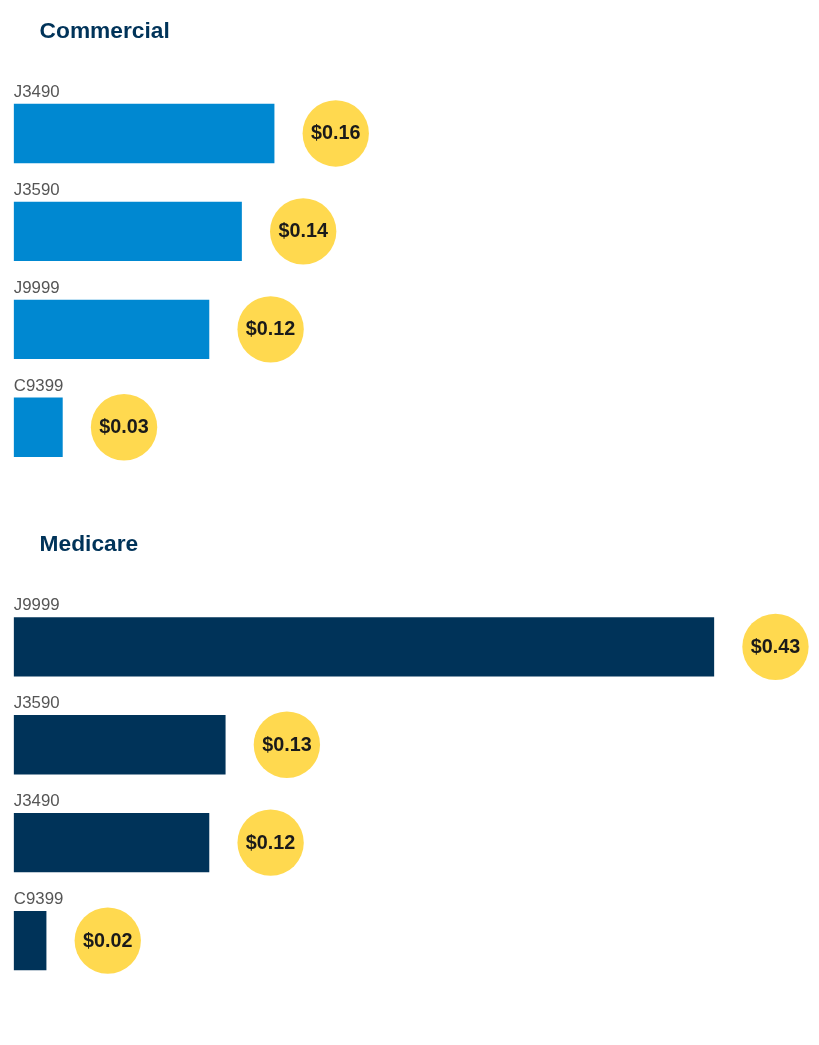 This screenshot has width=819, height=1045. Describe the element at coordinates (336, 132) in the screenshot. I see `data-label: $0.16` at that location.